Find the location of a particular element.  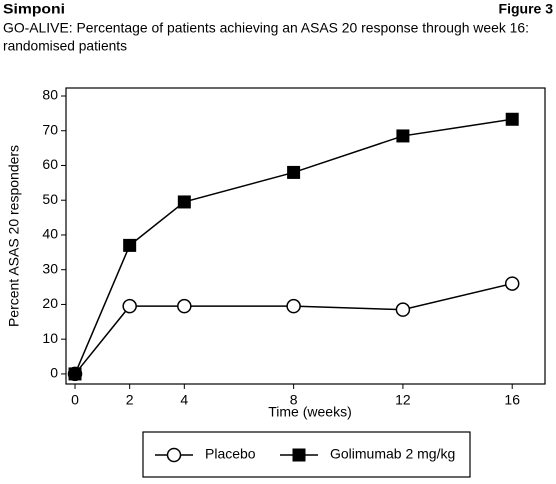

y-tick-label: 50 is located at coordinates (50, 199).